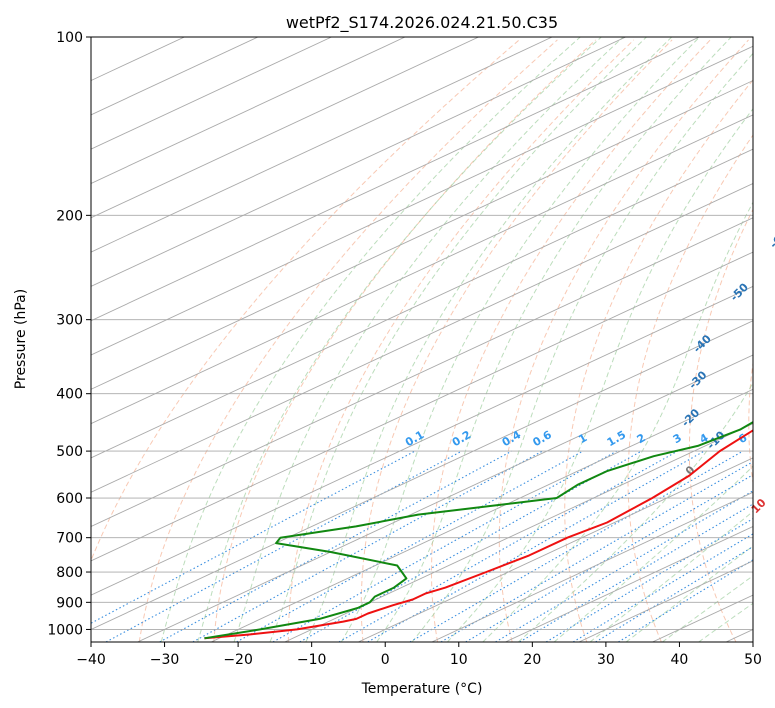  Describe the element at coordinates (532, 660) in the screenshot. I see `x-tick-label: 20` at that location.